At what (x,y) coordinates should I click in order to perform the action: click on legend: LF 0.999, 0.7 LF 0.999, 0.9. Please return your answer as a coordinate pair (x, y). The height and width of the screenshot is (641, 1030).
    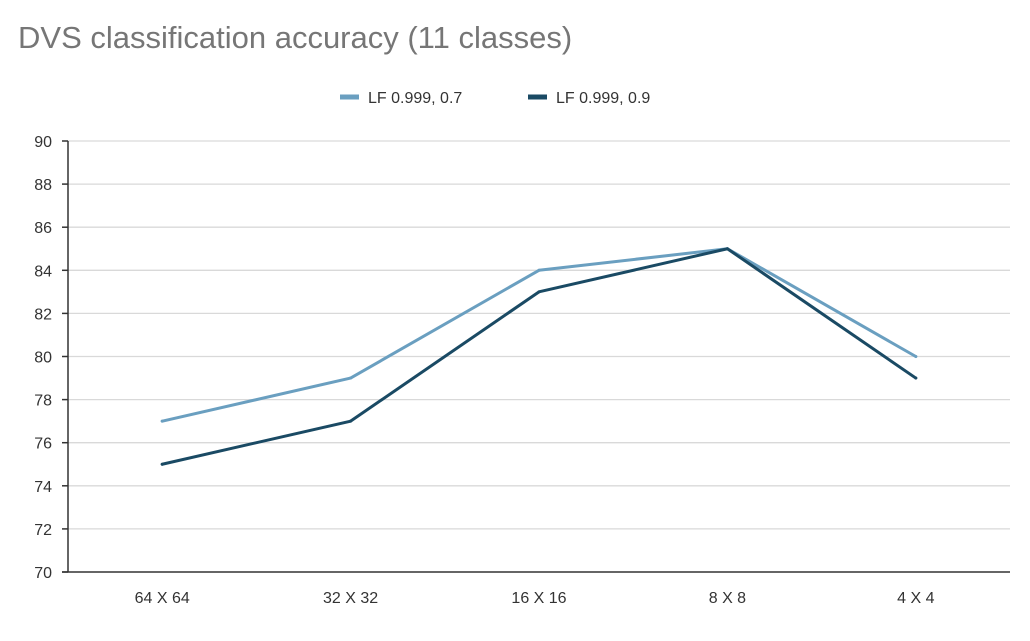
    Looking at the image, I should click on (495, 98).